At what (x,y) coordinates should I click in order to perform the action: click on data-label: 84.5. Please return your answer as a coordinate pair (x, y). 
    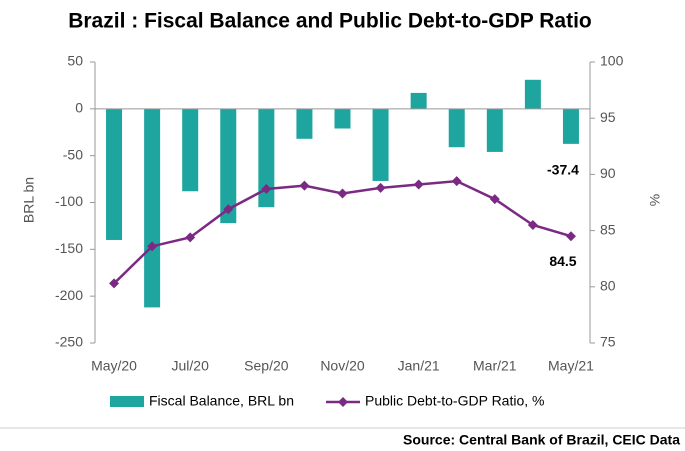
    Looking at the image, I should click on (562, 261).